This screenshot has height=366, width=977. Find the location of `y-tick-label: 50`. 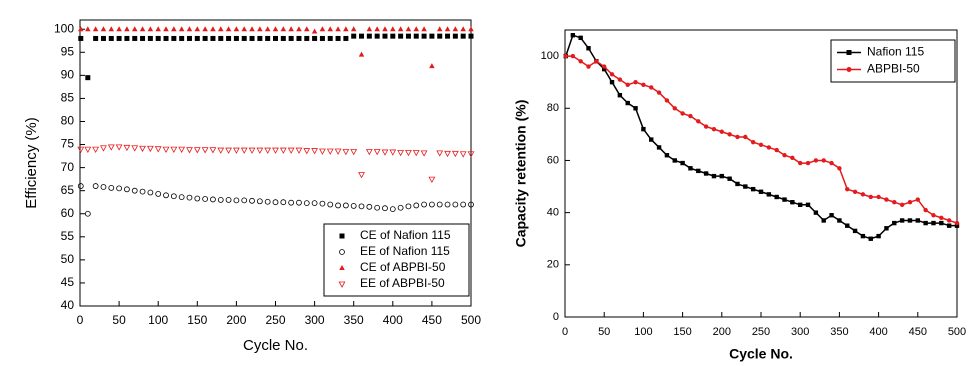

y-tick-label: 50 is located at coordinates (68, 259).